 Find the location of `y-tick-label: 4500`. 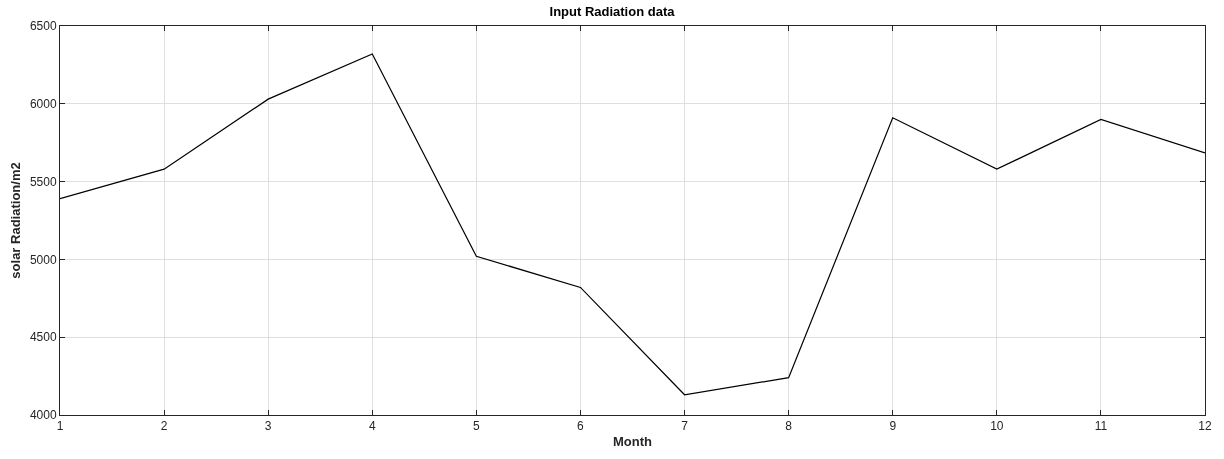

y-tick-label: 4500 is located at coordinates (43, 337).